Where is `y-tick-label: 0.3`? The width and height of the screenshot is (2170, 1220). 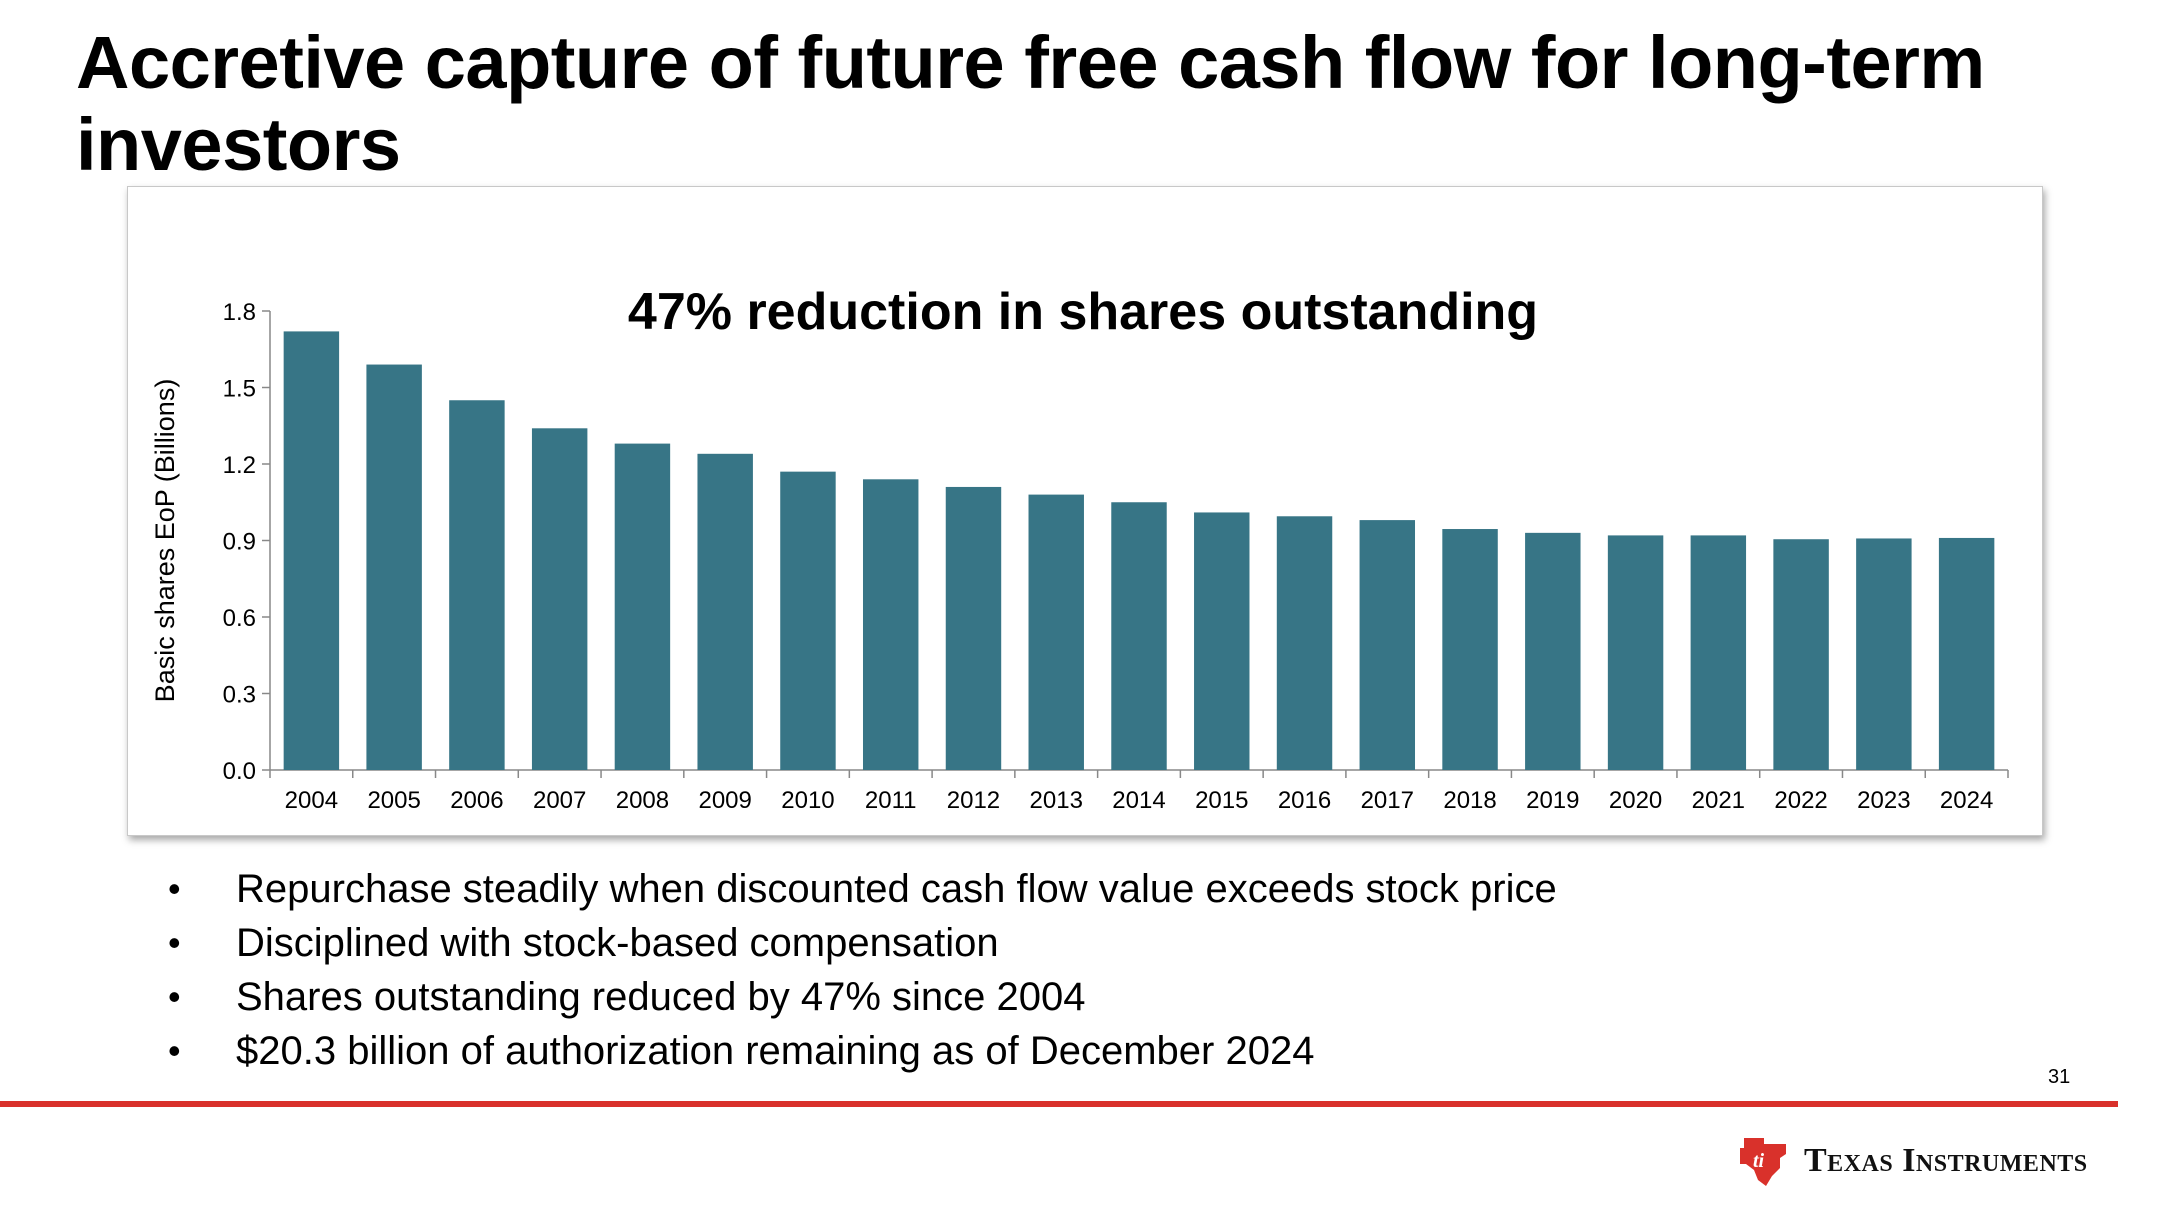 y-tick-label: 0.3 is located at coordinates (239, 695).